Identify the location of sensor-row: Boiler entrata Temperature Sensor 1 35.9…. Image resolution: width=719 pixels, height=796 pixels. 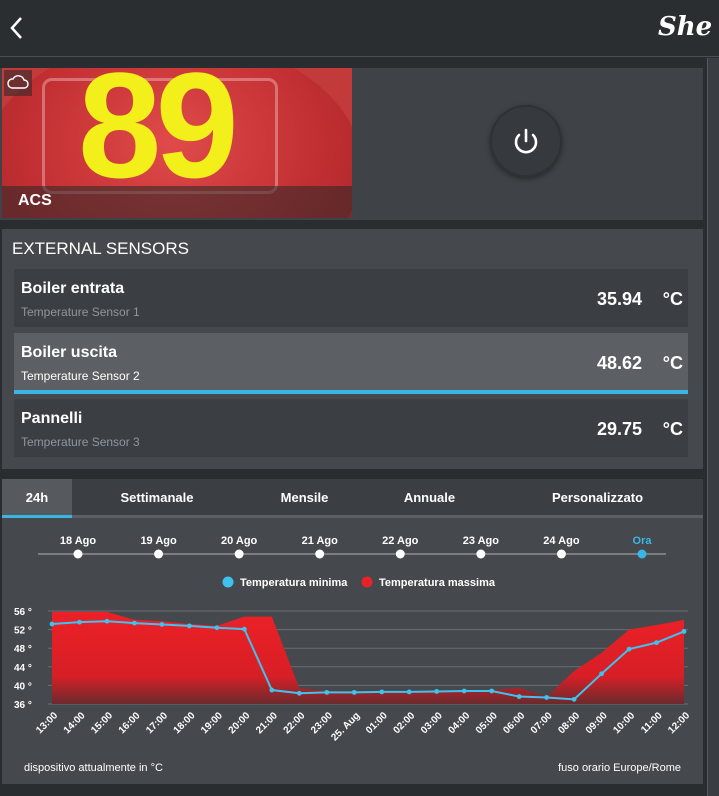
(351, 298).